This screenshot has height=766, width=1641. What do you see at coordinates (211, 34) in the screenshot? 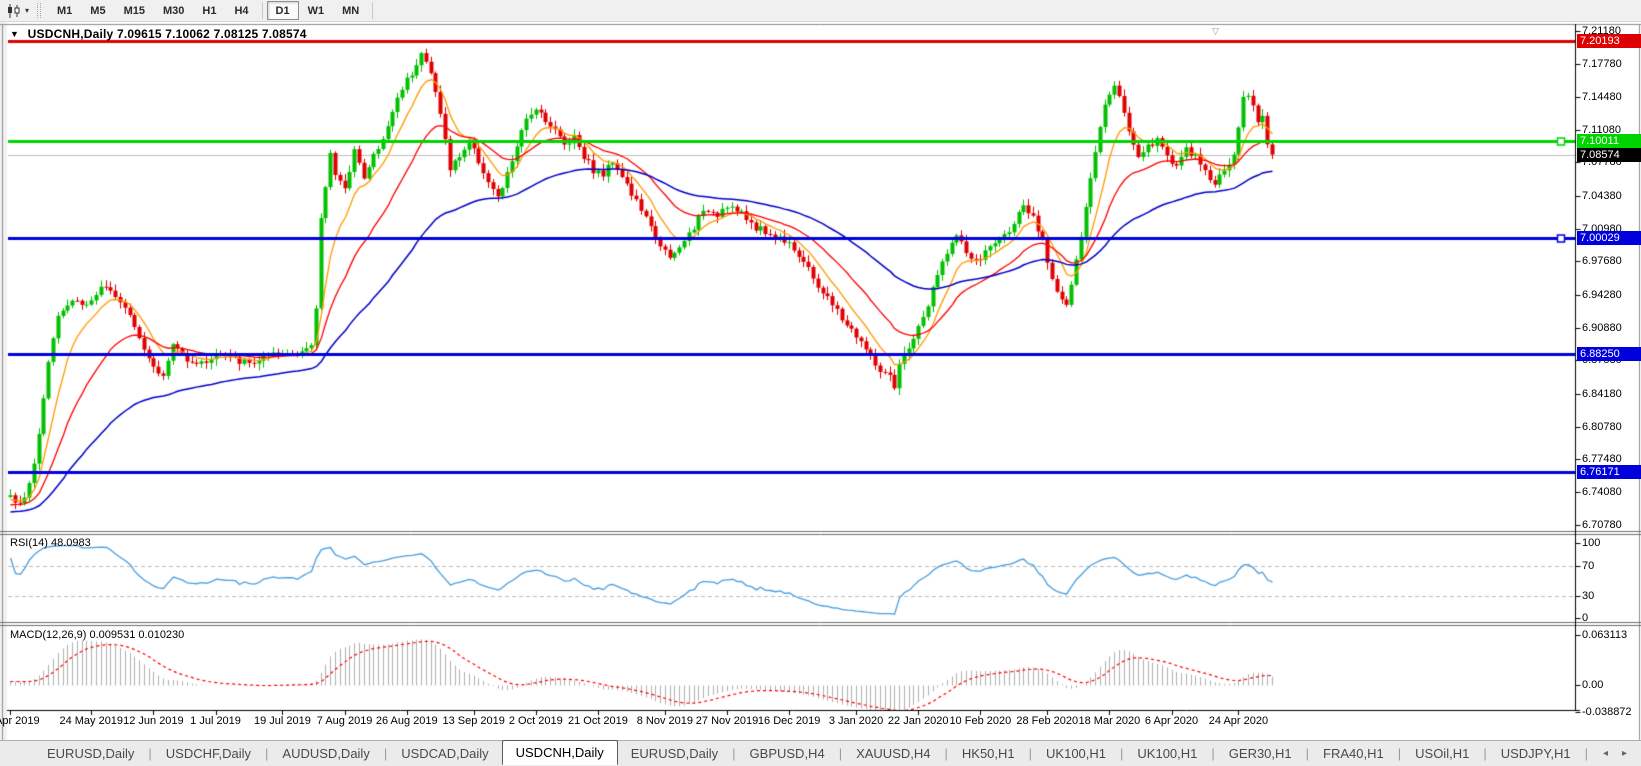
I see `chart-ohlc-values: 7.09615 7.10062 7.08125 7.08574` at bounding box center [211, 34].